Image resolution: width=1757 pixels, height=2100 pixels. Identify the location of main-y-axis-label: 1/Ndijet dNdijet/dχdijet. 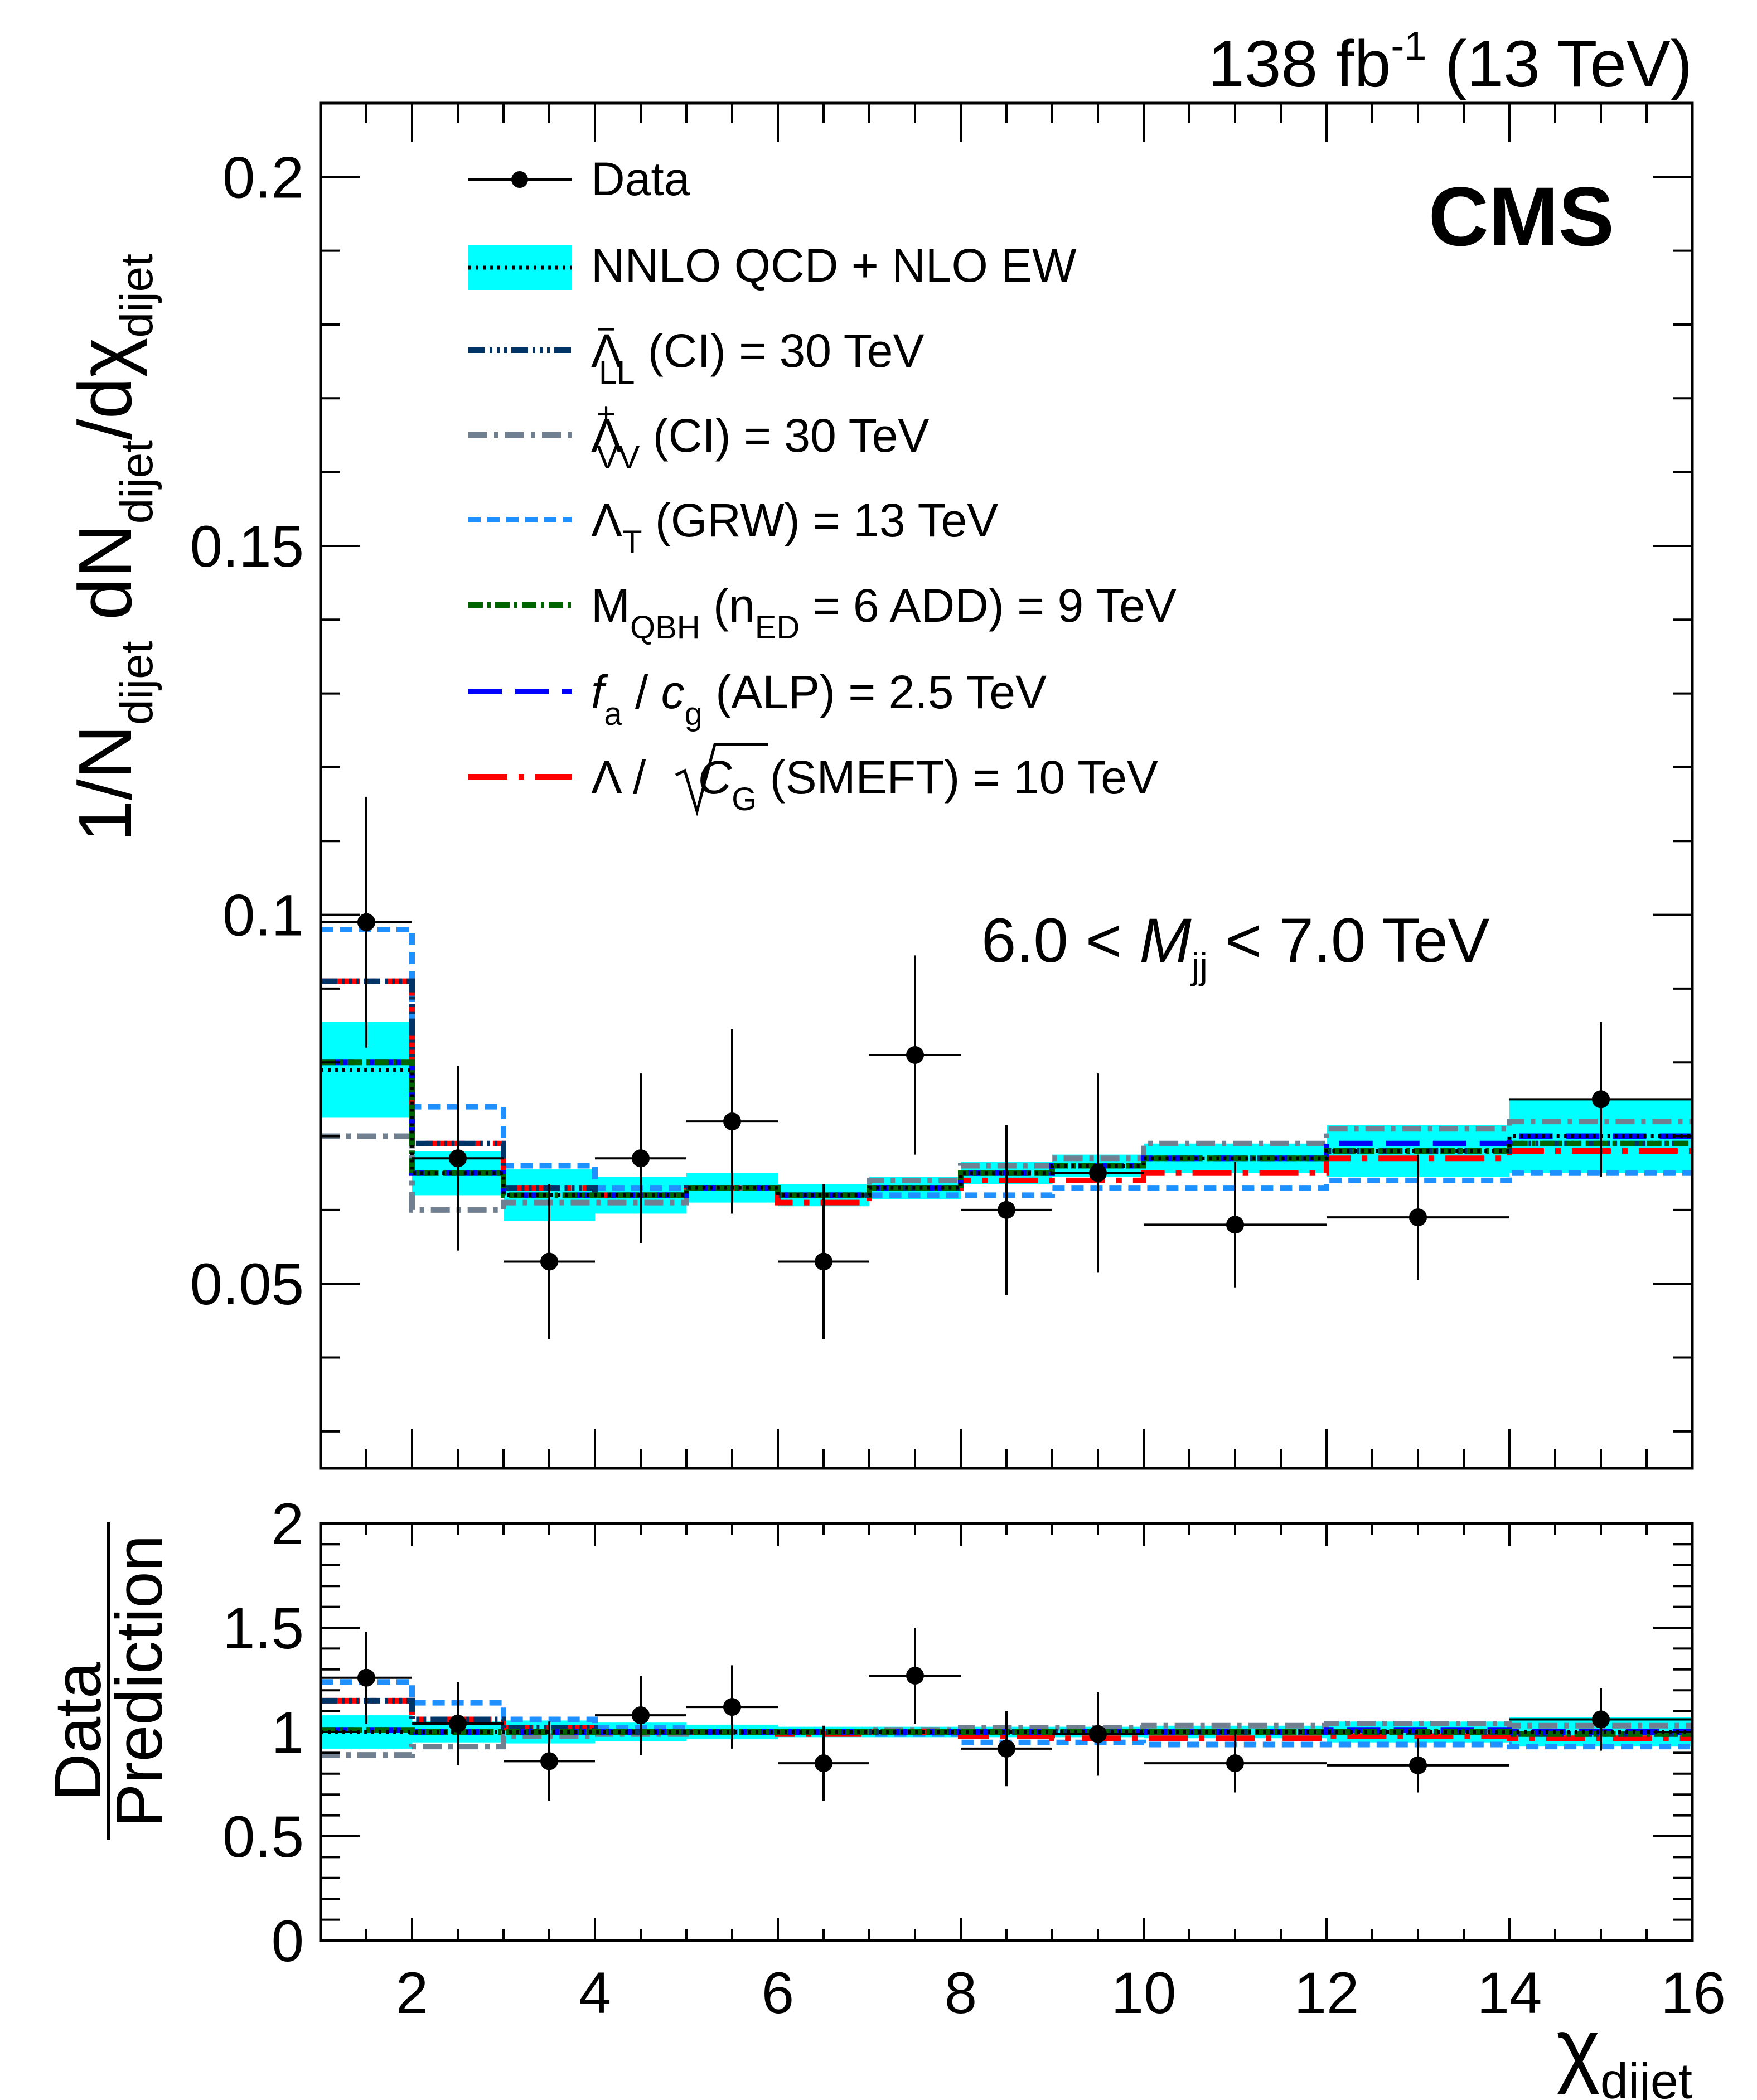
(112, 548).